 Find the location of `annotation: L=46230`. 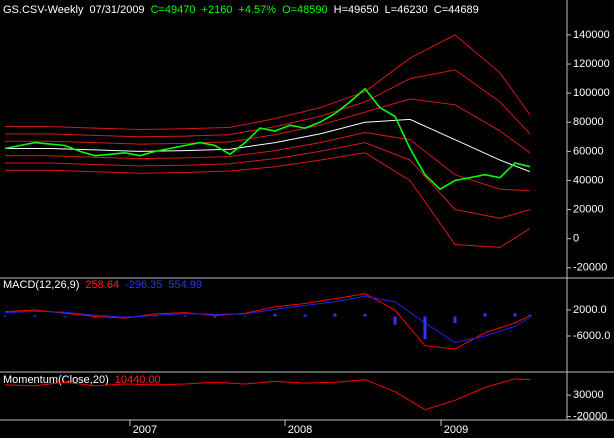

annotation: L=46230 is located at coordinates (406, 10).